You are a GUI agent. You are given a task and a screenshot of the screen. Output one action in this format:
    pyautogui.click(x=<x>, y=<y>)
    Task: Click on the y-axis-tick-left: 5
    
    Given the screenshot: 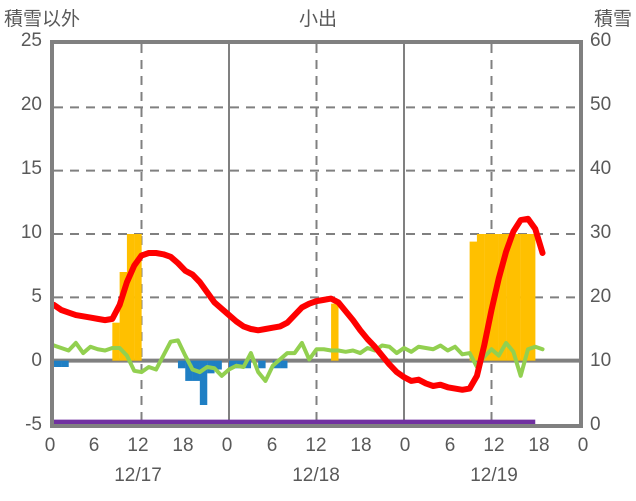 What is the action you would take?
    pyautogui.click(x=36, y=296)
    